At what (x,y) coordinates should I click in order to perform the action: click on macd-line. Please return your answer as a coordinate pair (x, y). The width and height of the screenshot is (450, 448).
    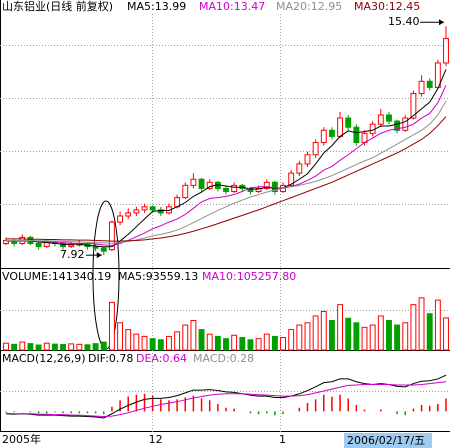
    Looking at the image, I should click on (226, 399).